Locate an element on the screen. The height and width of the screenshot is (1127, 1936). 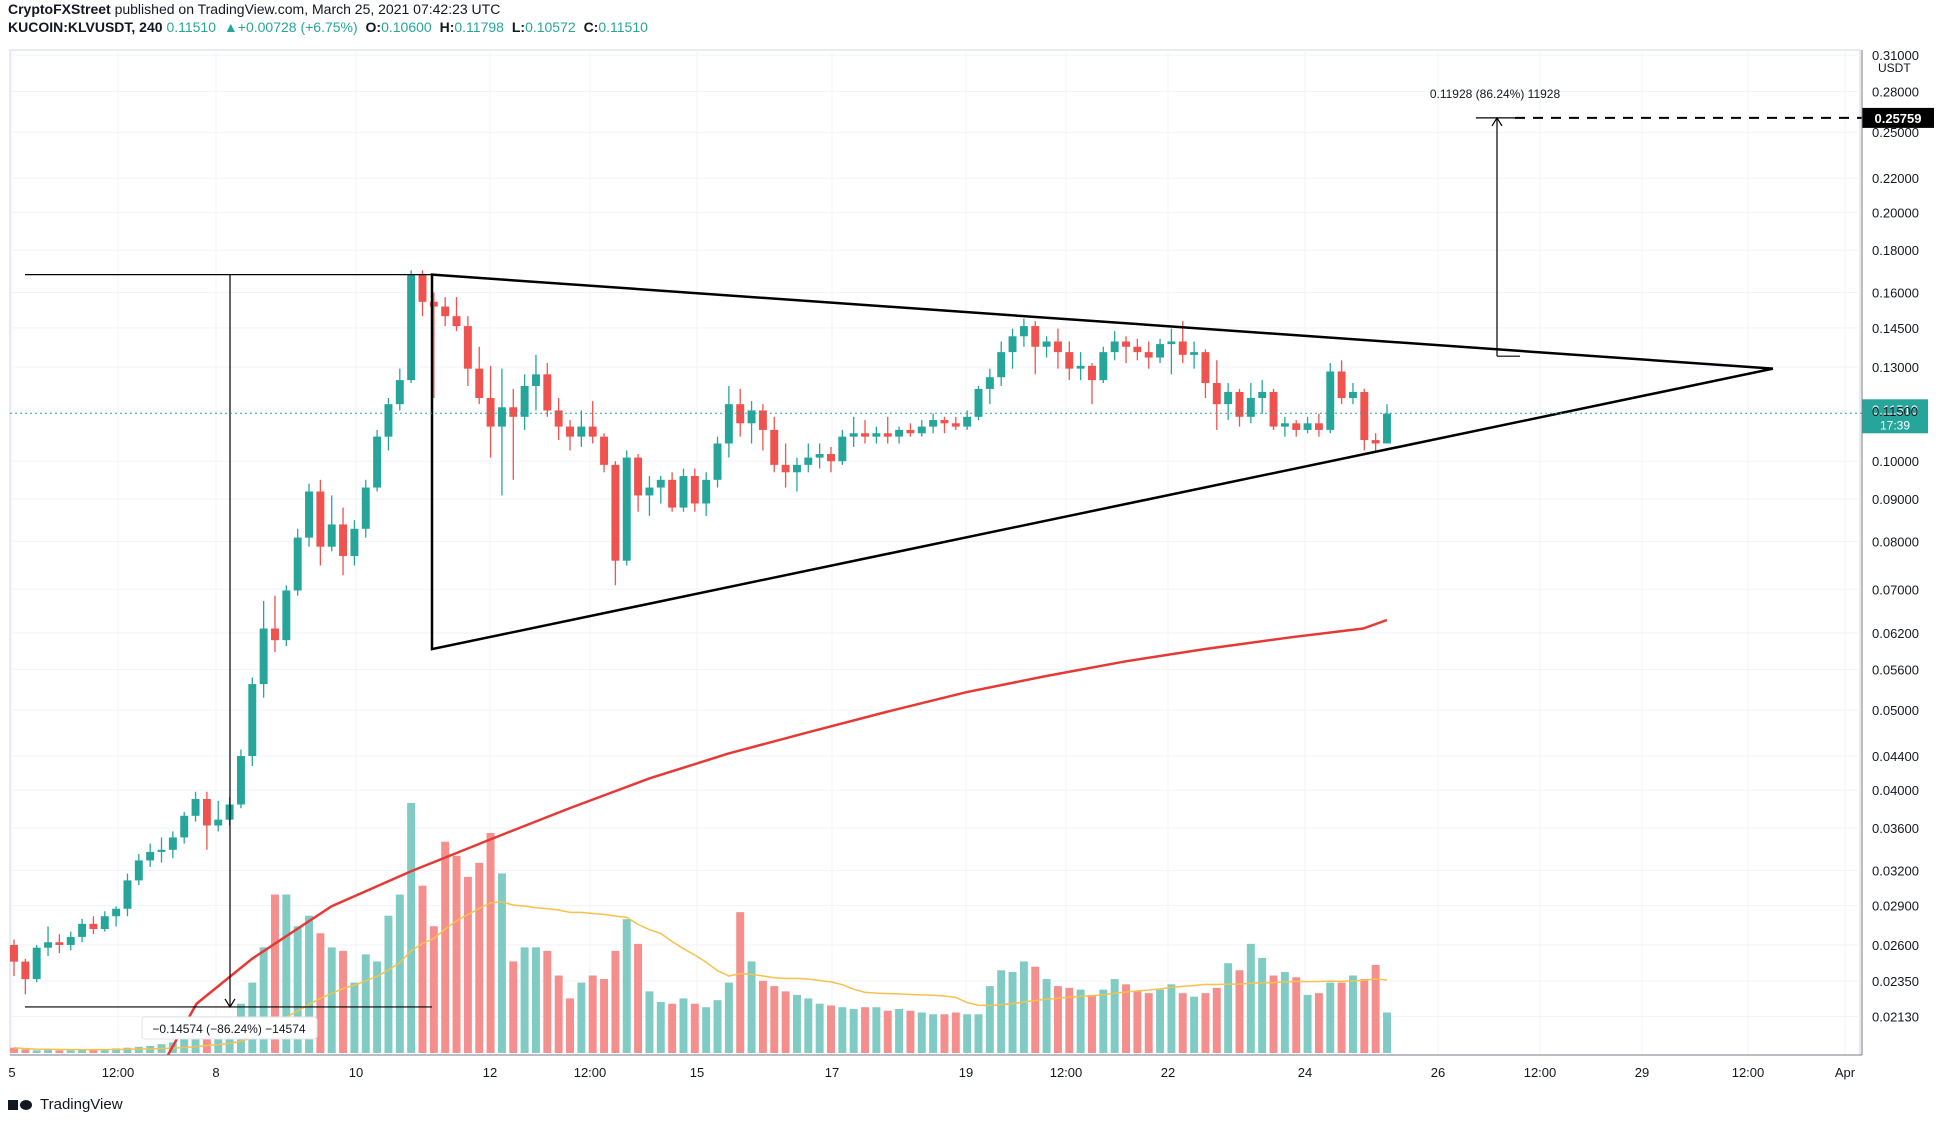
symbol-label: KUCOIN:KLVUSDT, 240 is located at coordinates (85, 27).